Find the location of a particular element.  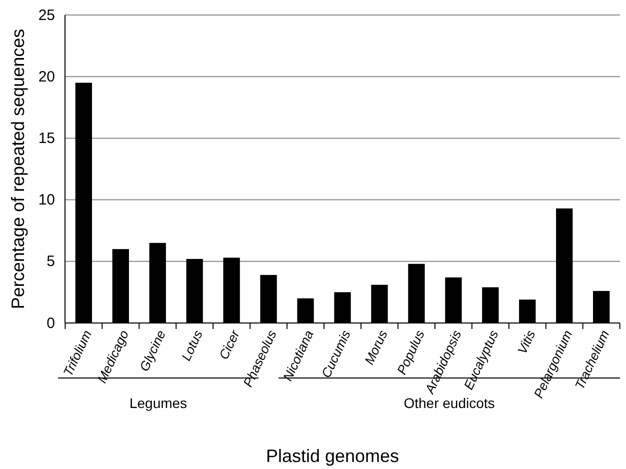

y-tick-label: 15 is located at coordinates (46, 138).